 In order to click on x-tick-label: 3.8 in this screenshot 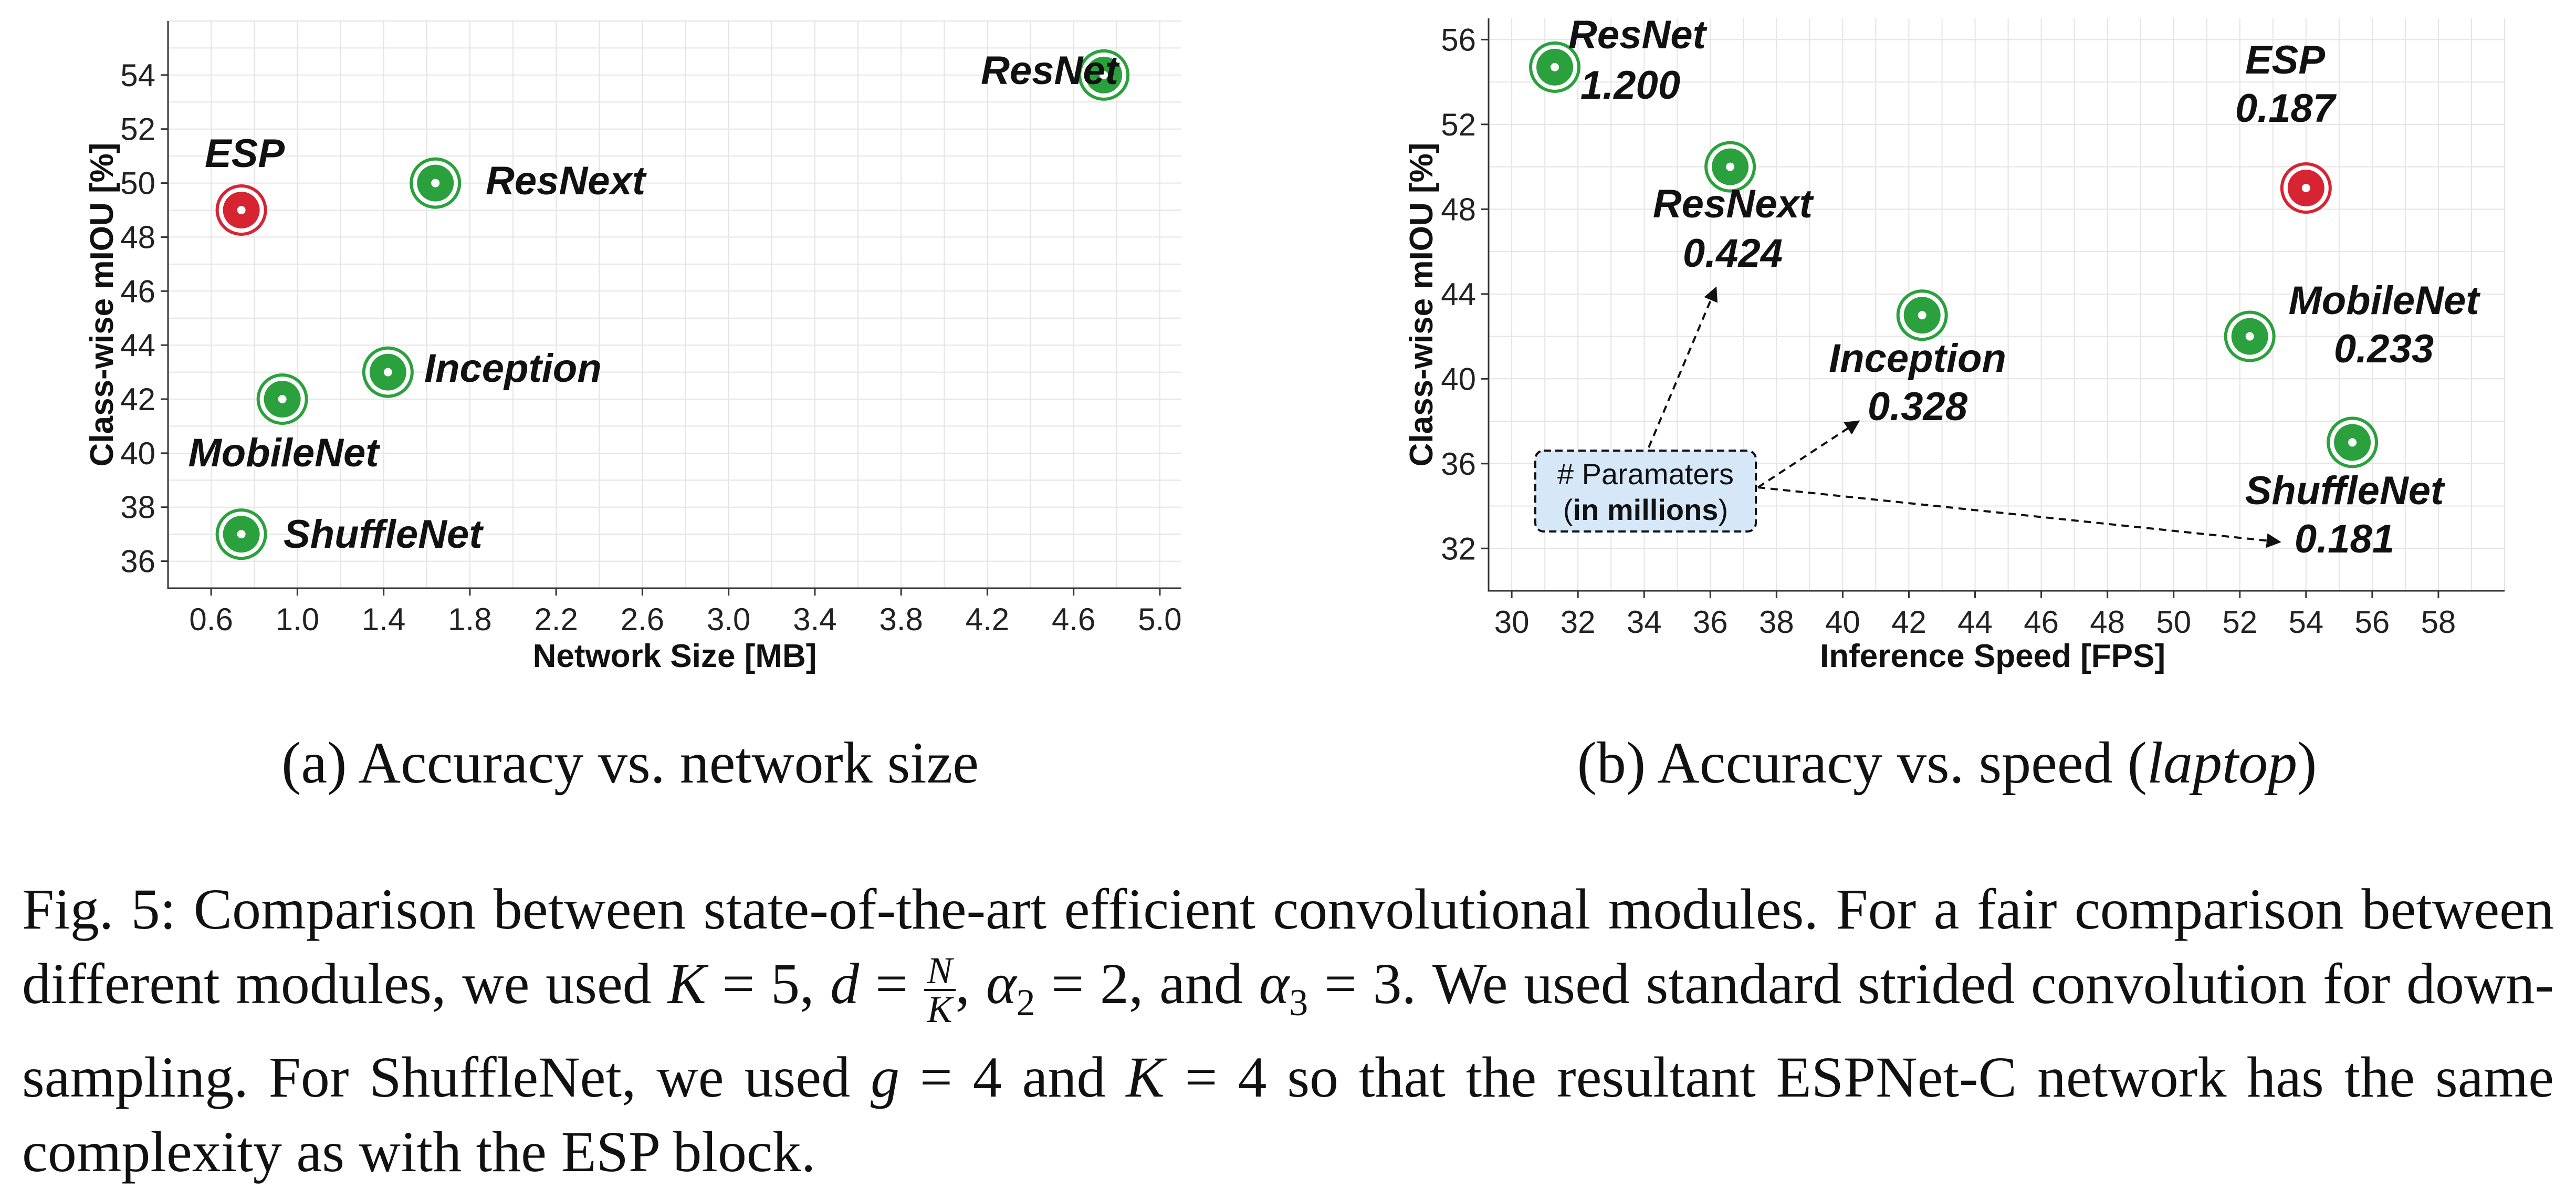, I will do `click(901, 619)`.